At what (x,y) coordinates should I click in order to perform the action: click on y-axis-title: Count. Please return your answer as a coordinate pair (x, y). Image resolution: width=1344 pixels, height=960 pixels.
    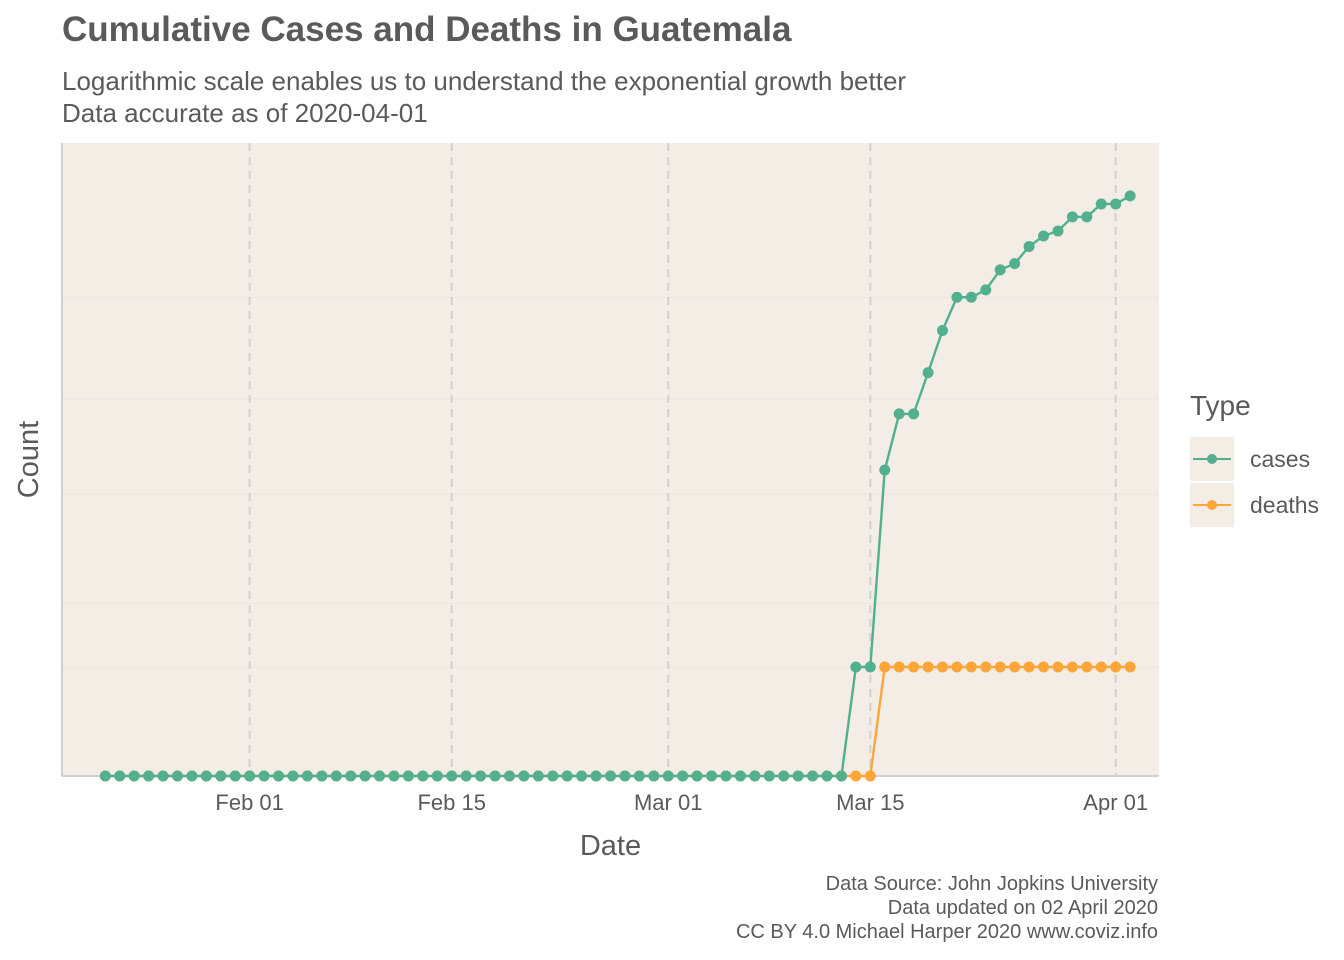
    Looking at the image, I should click on (29, 459).